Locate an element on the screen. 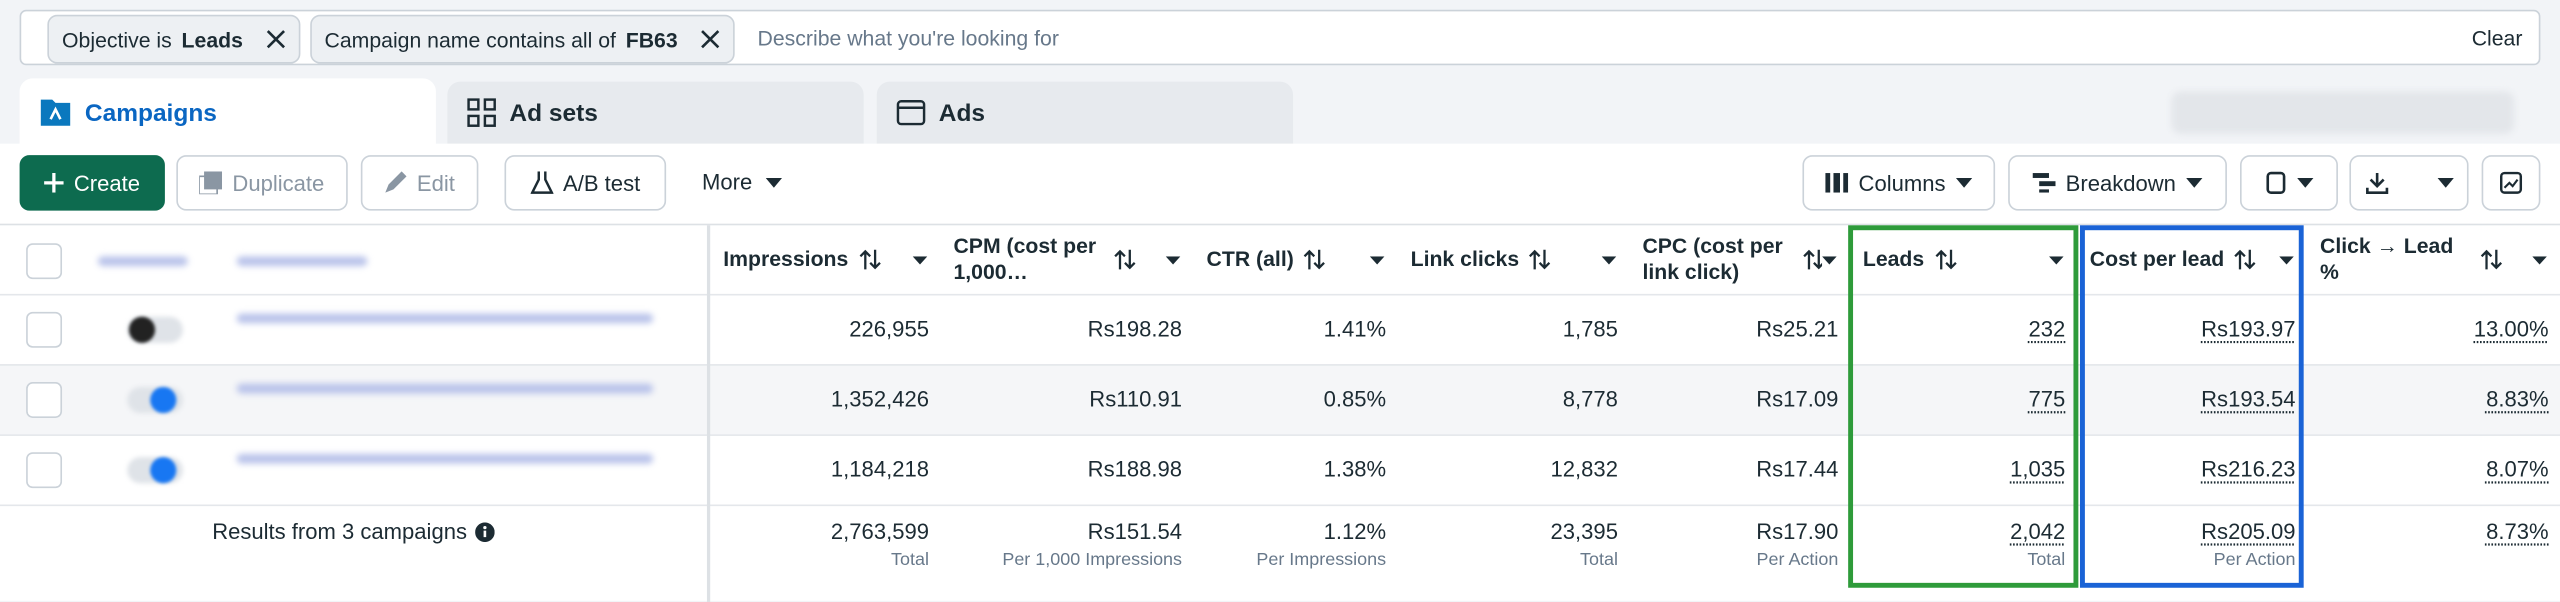 This screenshot has width=2560, height=602. table-cell: Rs25.21 is located at coordinates (1739, 329).